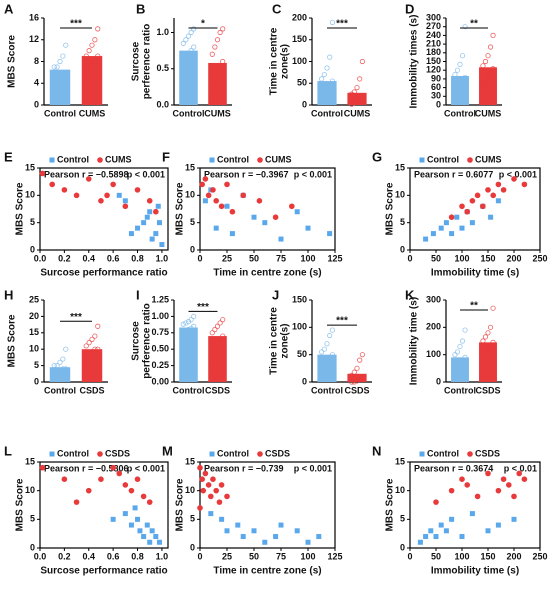  What do you see at coordinates (436, 258) in the screenshot?
I see `x-tick-label: 50` at bounding box center [436, 258].